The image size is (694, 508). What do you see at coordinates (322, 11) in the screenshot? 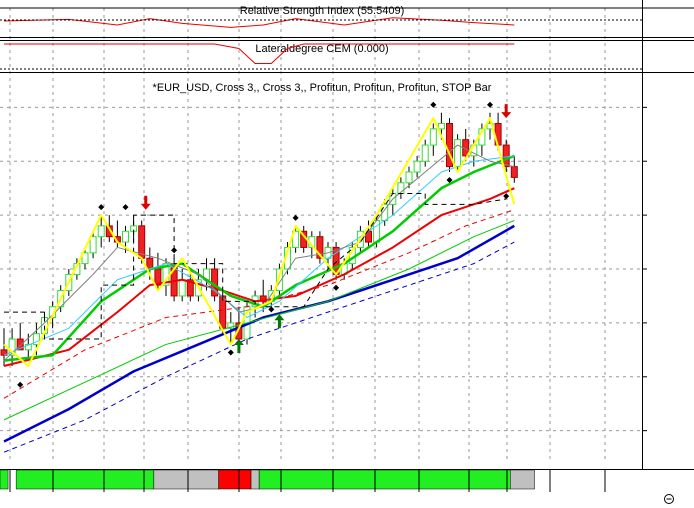
I see `rsi-label: Relative Strength Index (55.5409)` at bounding box center [322, 11].